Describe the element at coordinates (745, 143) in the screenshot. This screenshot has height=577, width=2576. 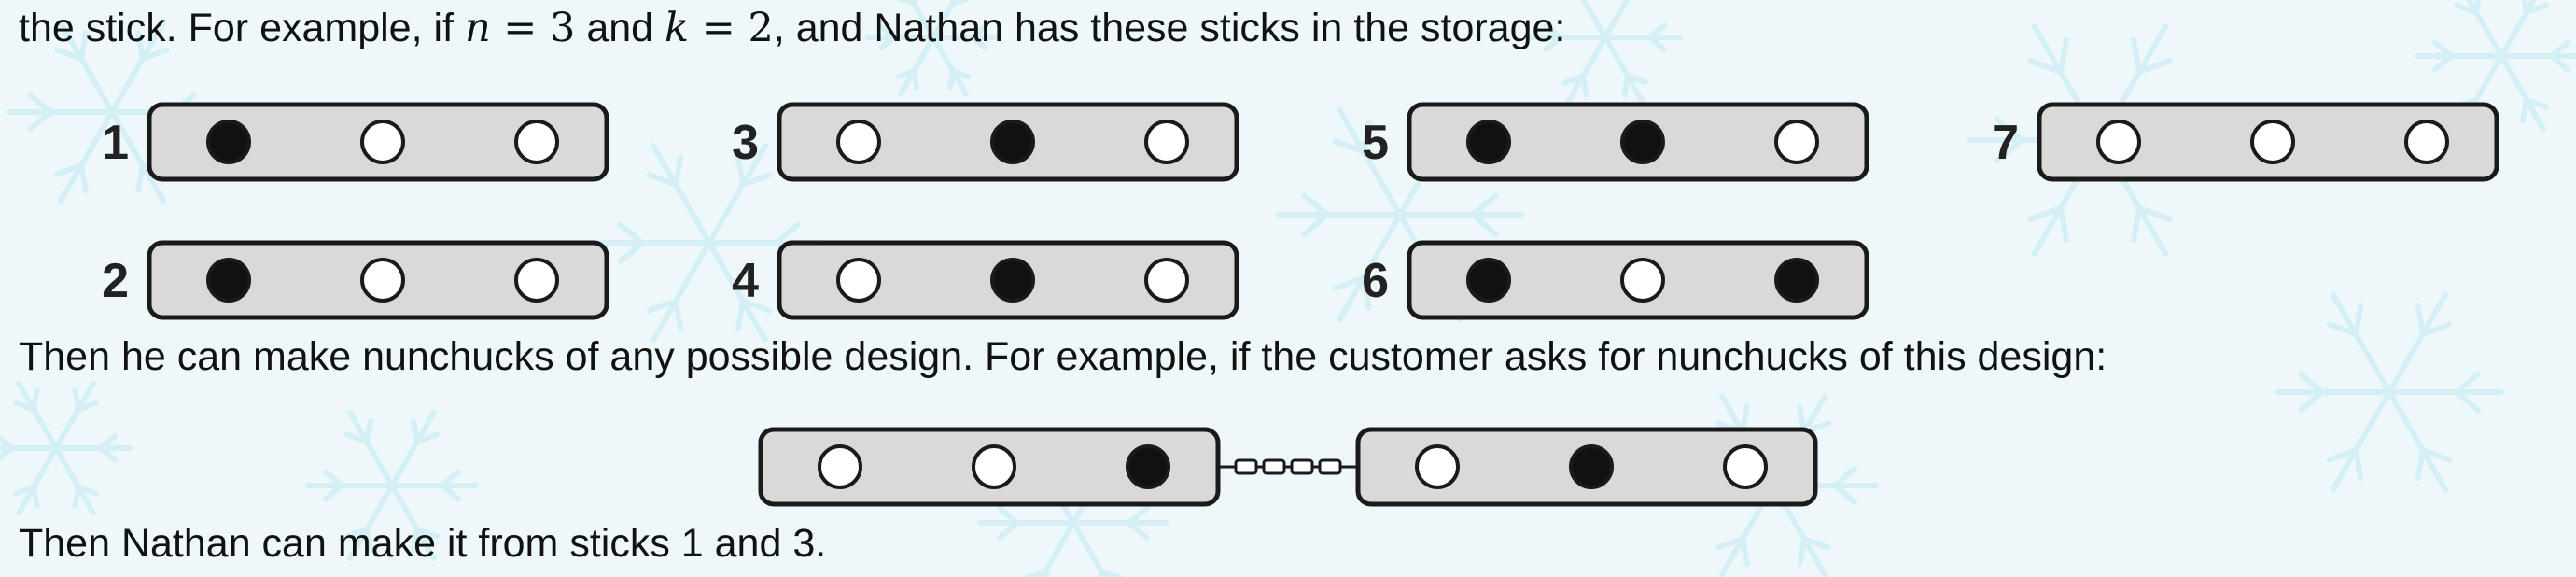
I see `stick-number-label: 3` at that location.